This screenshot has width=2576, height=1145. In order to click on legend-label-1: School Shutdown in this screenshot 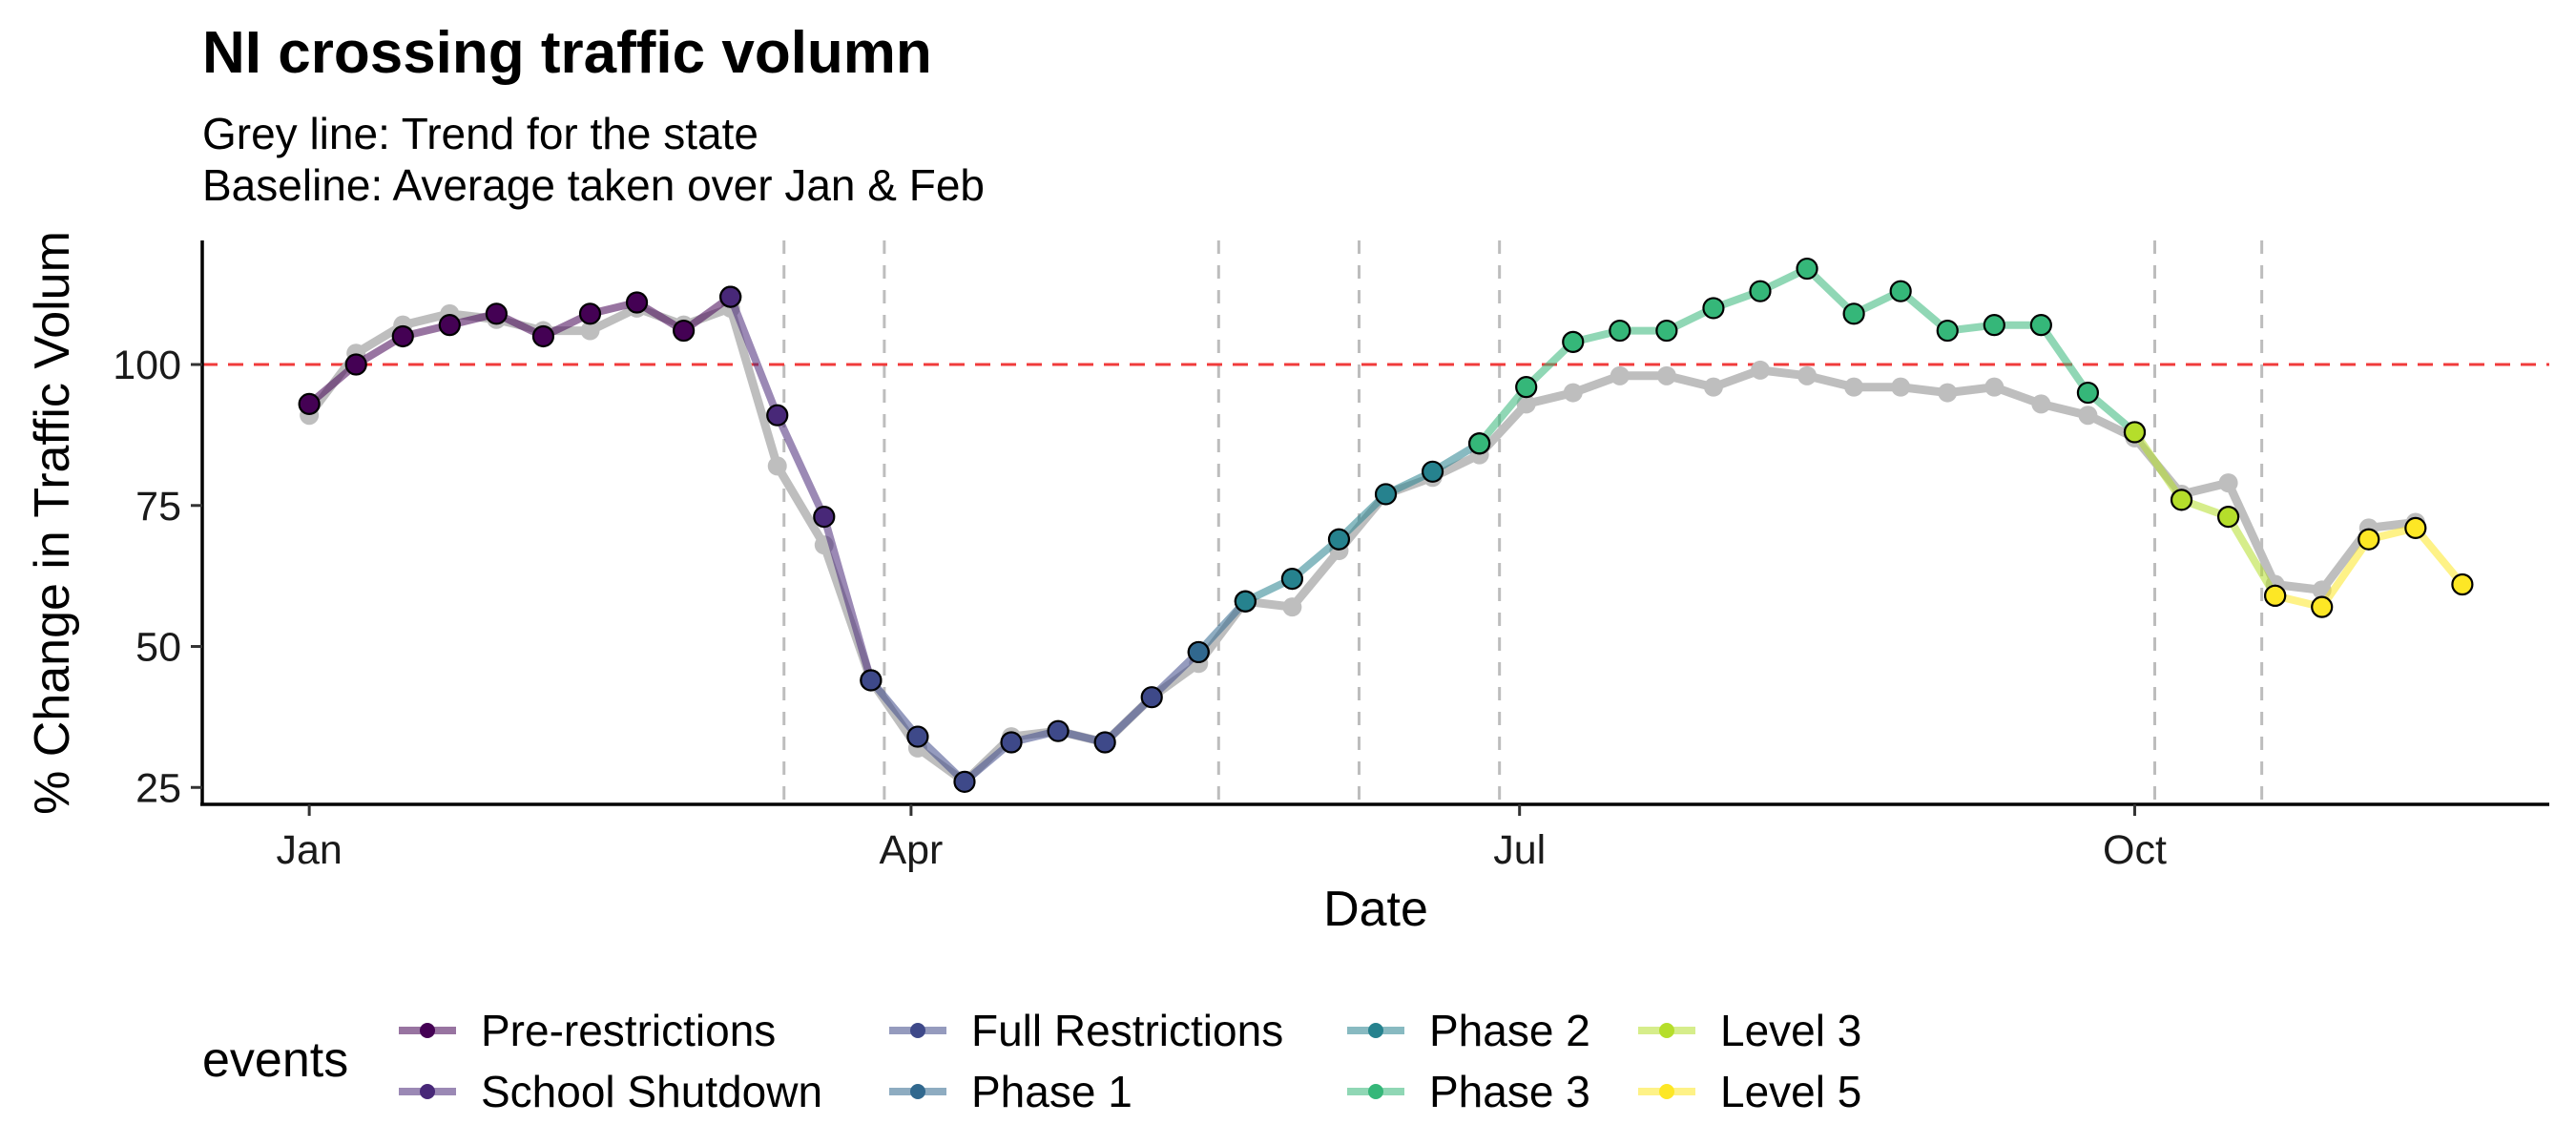, I will do `click(651, 1091)`.